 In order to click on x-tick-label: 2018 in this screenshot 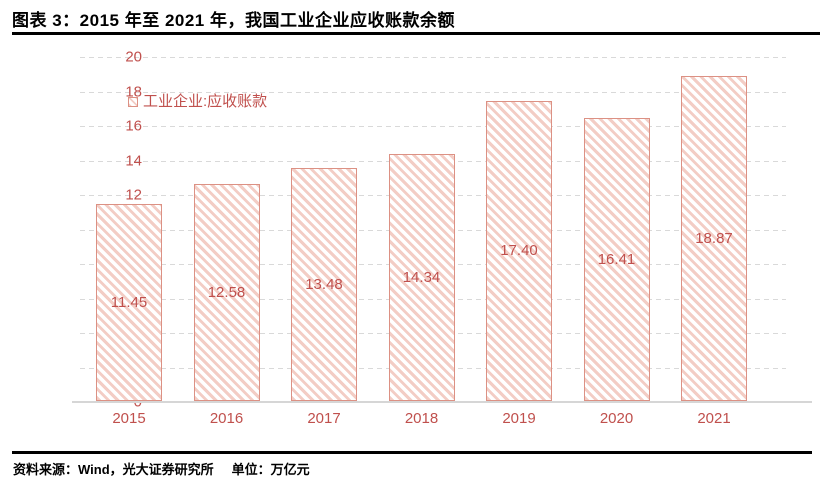, I will do `click(421, 418)`.